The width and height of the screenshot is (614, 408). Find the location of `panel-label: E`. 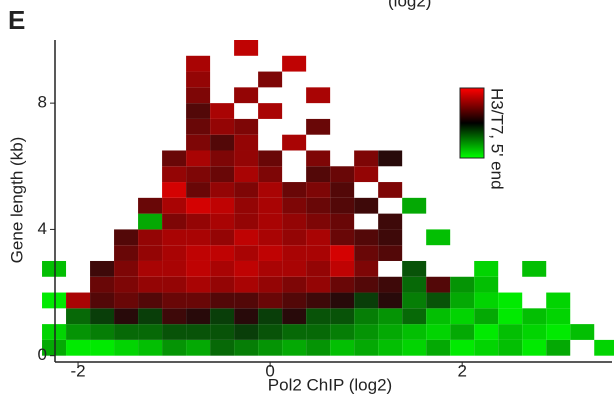

panel-label: E is located at coordinates (16, 20).